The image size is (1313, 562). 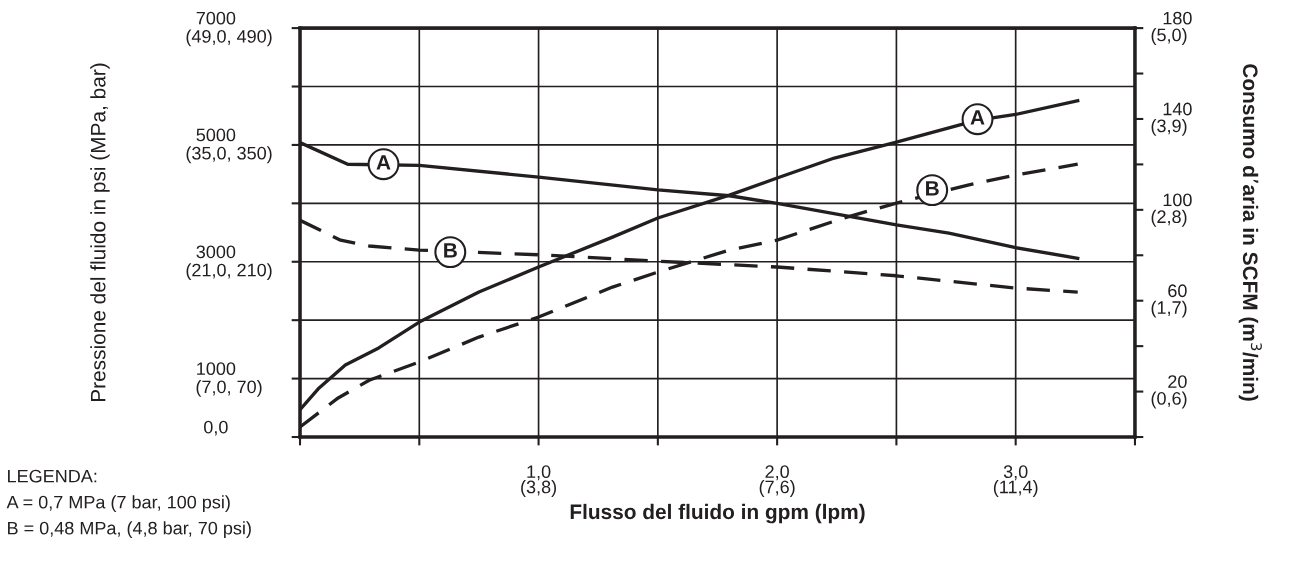 I want to click on y-tick-label: 0,0, so click(x=216, y=428).